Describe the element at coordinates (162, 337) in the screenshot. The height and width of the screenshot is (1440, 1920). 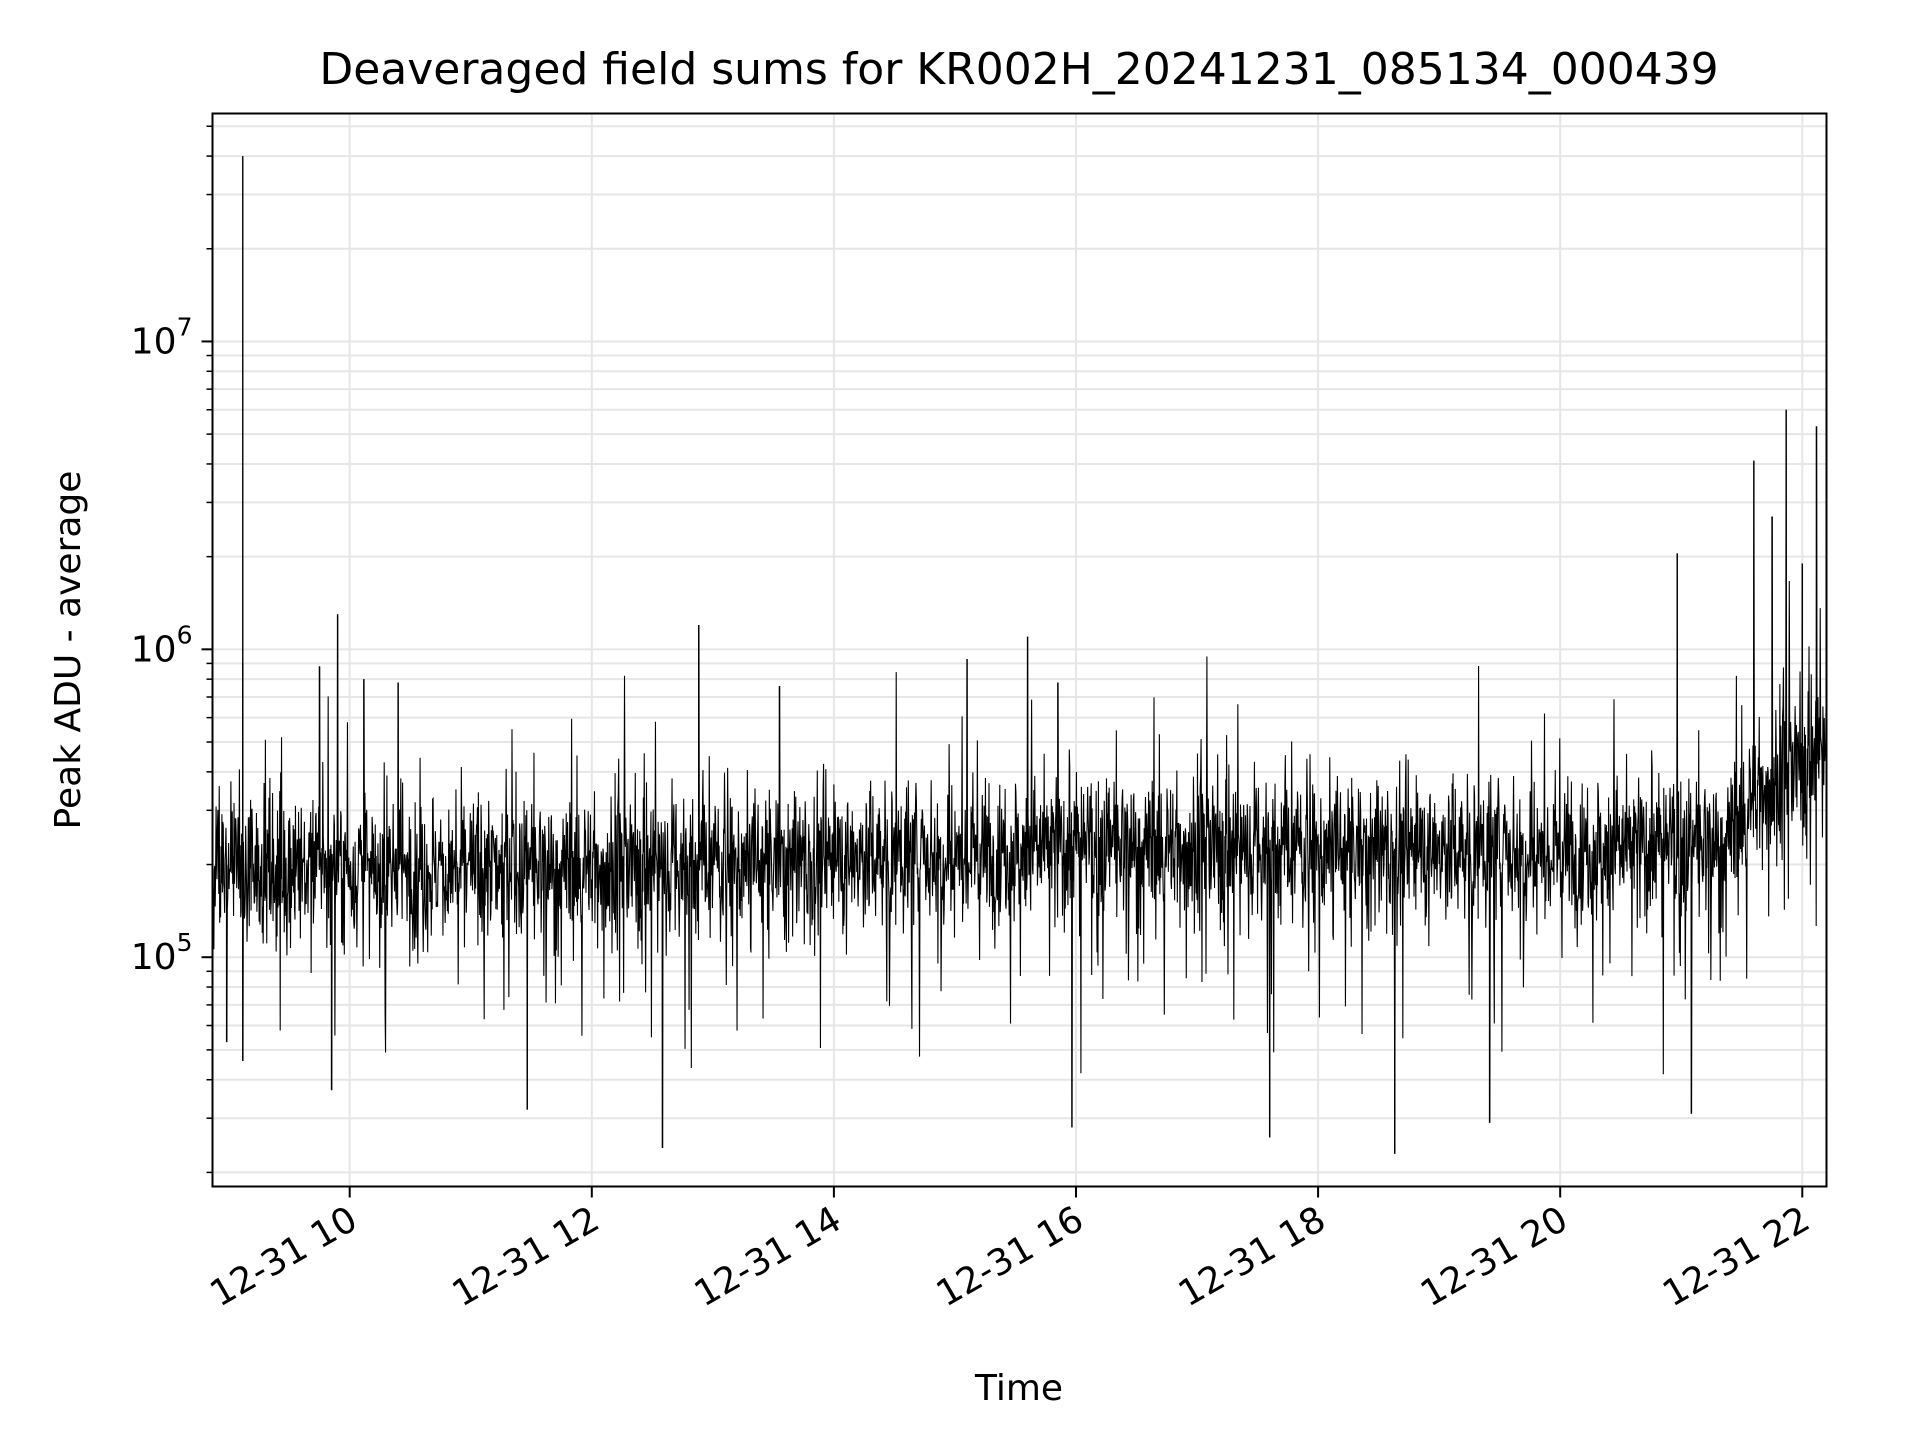
I see `y-tick-label: 107` at that location.